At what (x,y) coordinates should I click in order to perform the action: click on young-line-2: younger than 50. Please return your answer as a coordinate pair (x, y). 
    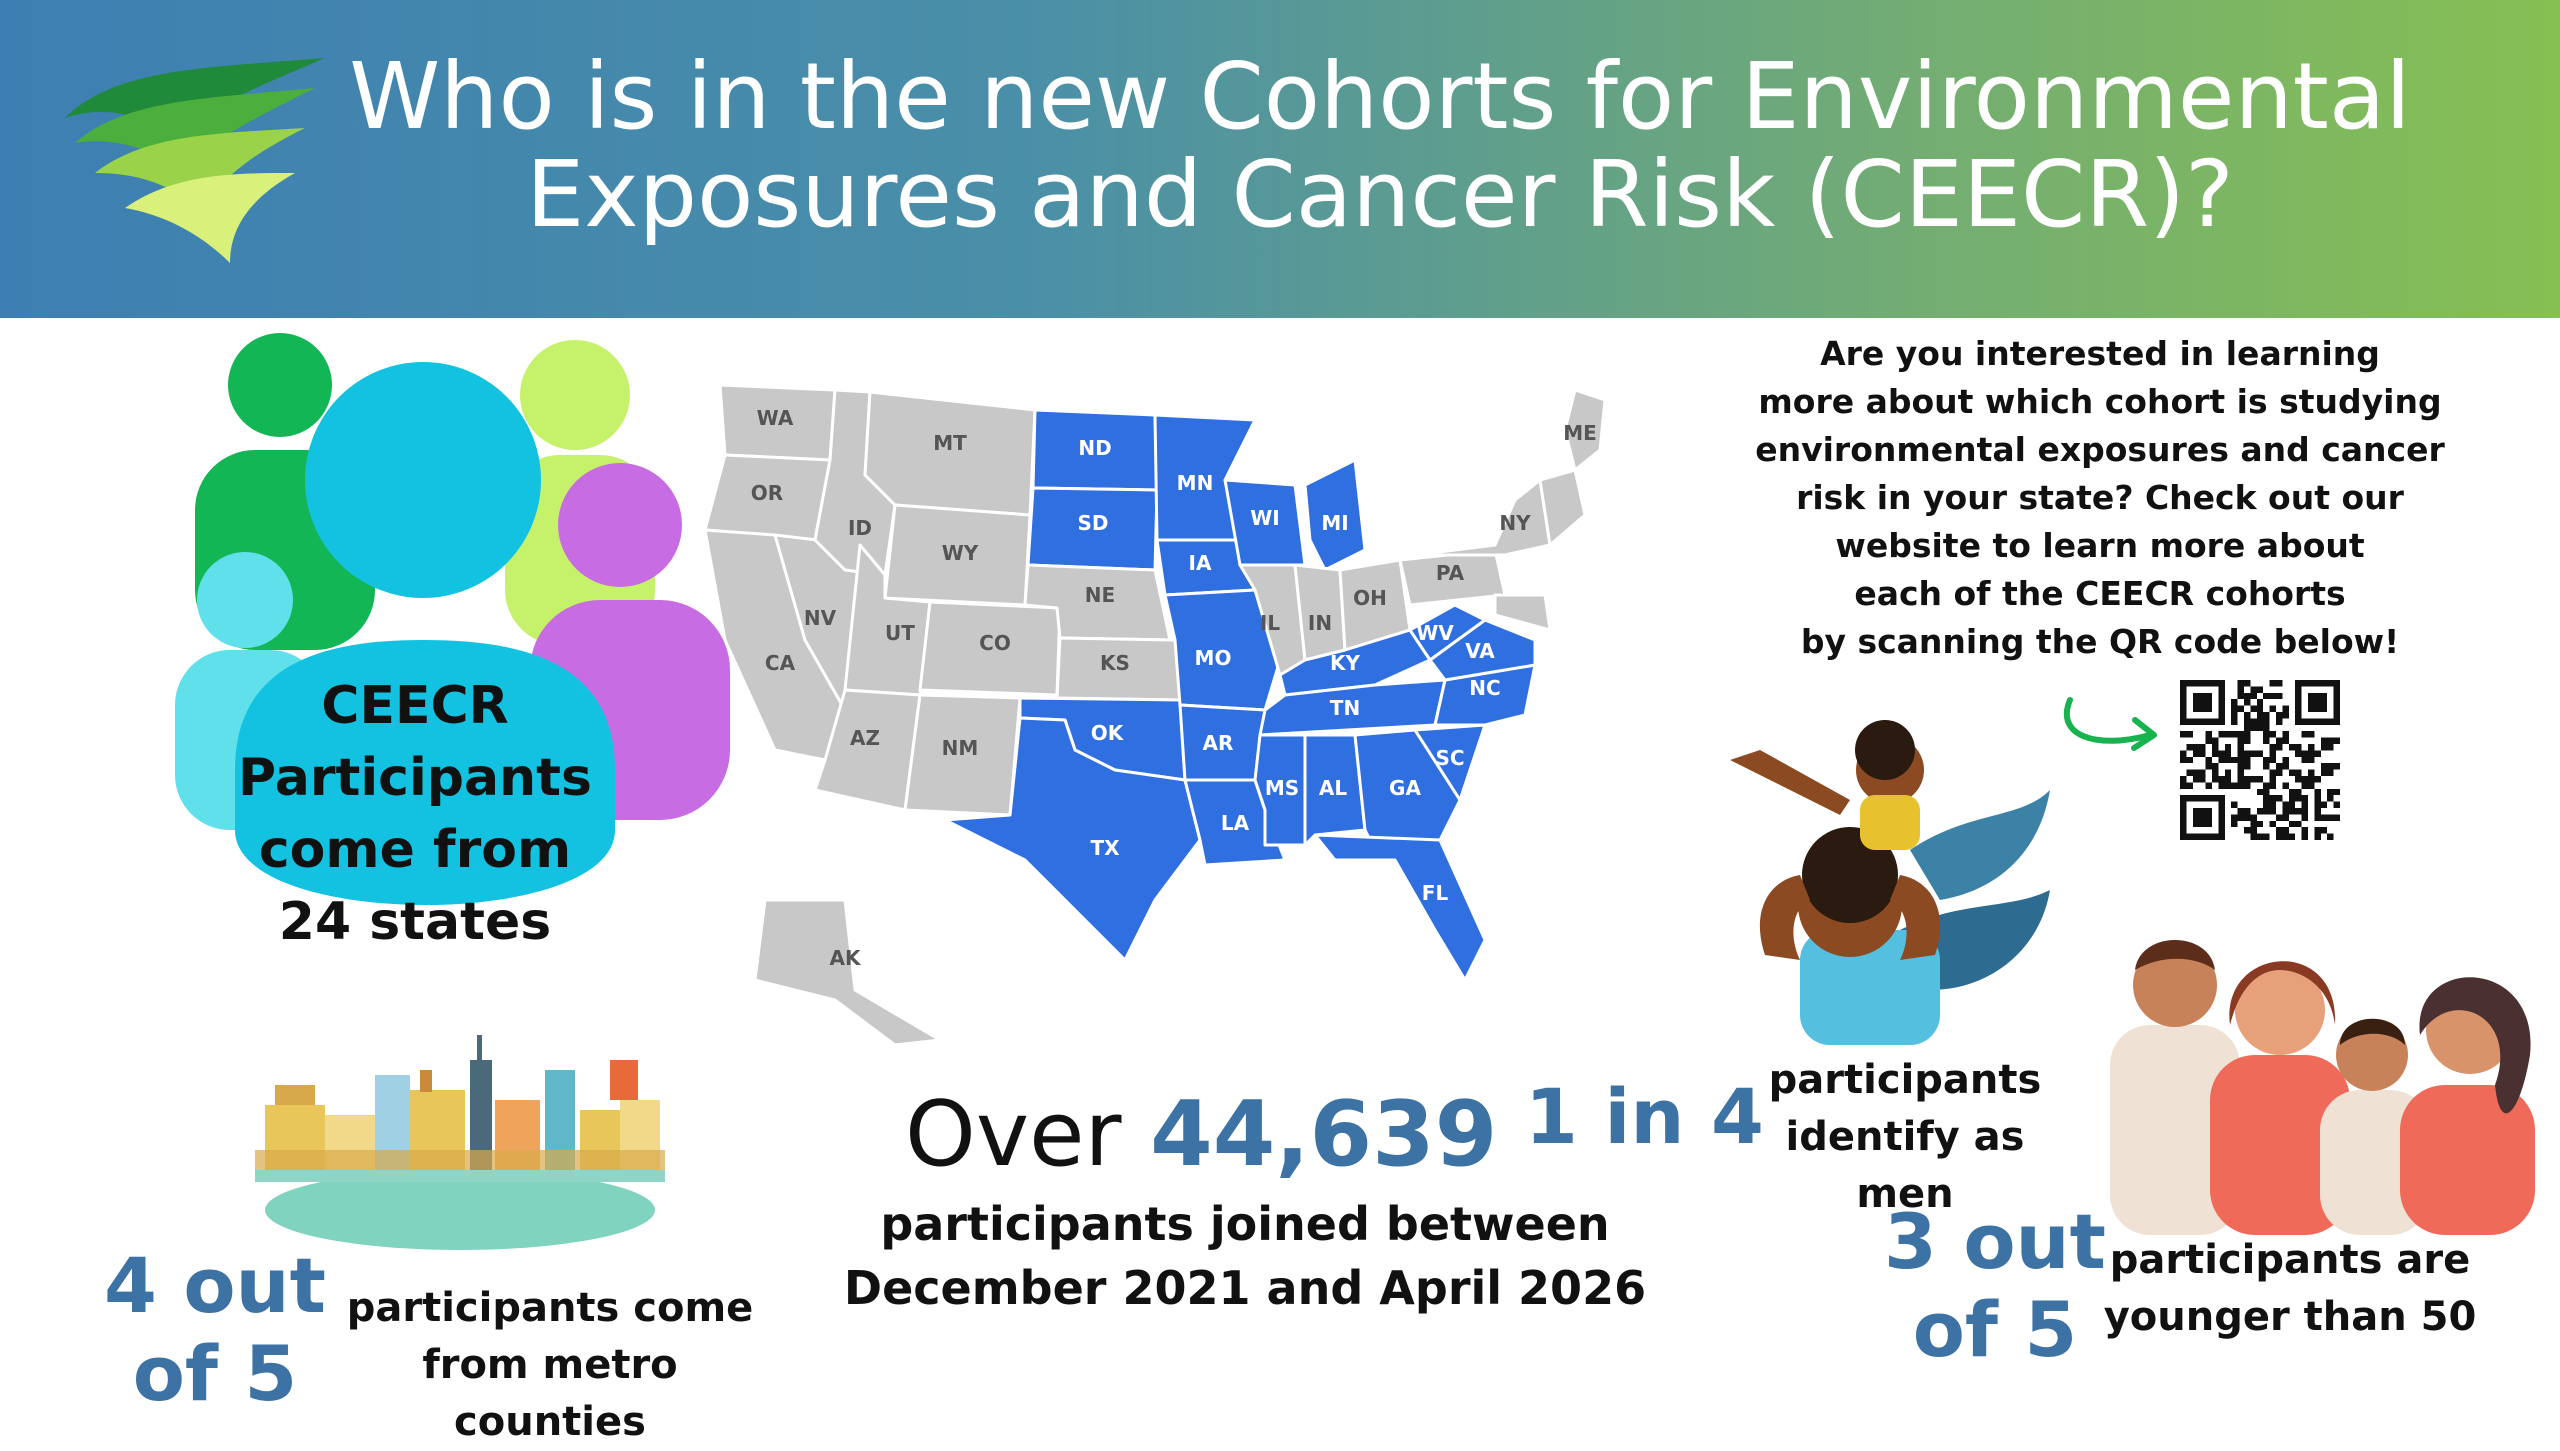
    Looking at the image, I should click on (2290, 1317).